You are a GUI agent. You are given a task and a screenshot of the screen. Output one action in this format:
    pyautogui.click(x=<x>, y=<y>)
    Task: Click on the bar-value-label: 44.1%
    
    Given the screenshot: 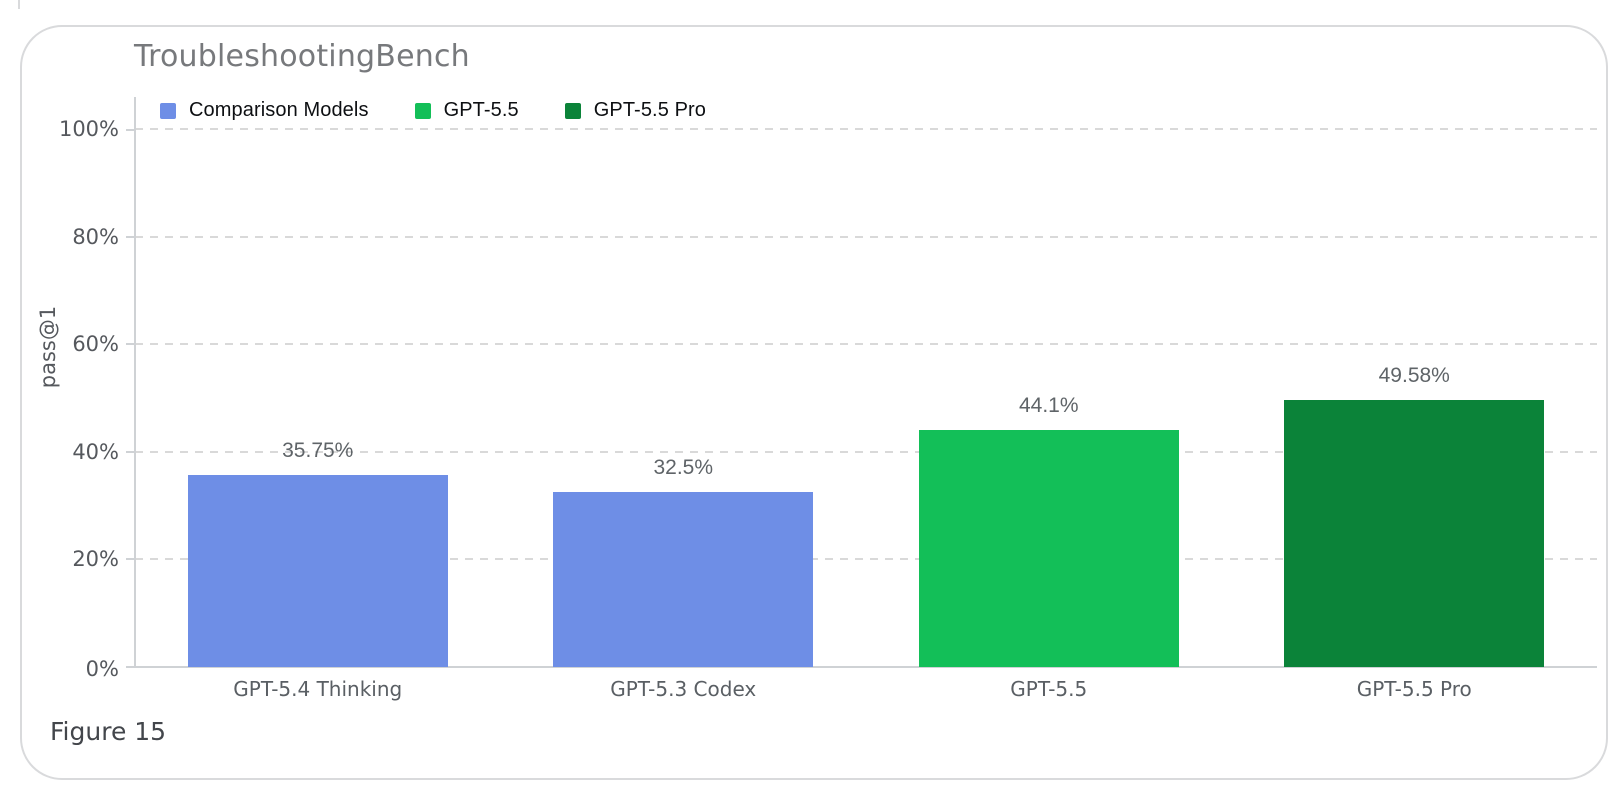 What is the action you would take?
    pyautogui.click(x=1048, y=405)
    